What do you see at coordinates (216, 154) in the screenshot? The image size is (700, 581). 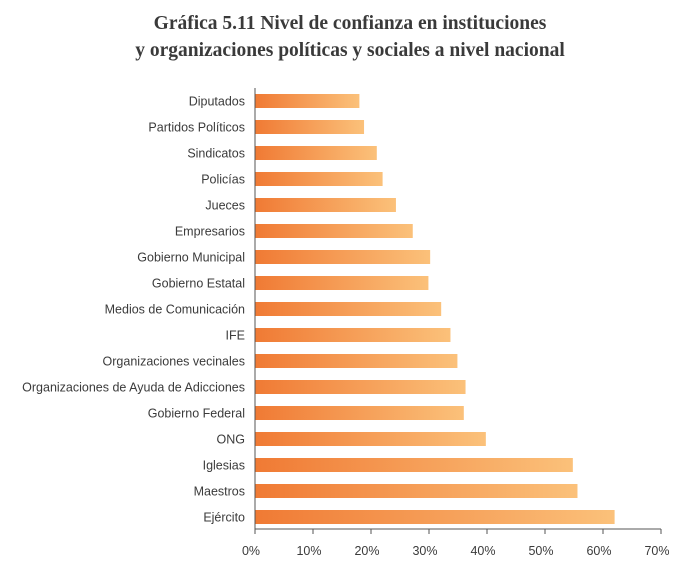 I see `category-label-2: Sindicatos` at bounding box center [216, 154].